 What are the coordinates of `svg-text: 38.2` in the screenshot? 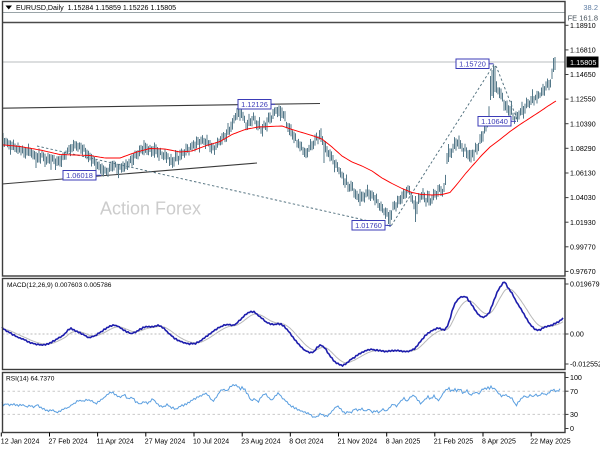 It's located at (590, 7).